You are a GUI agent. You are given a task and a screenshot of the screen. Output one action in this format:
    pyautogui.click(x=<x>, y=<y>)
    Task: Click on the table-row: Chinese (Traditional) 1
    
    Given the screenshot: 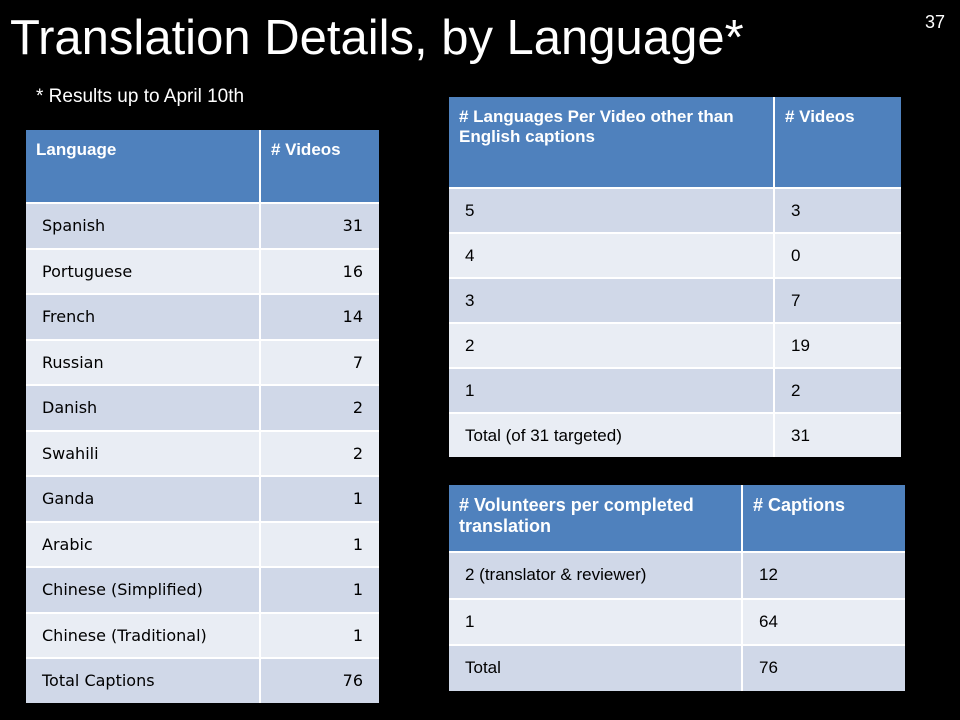 What is the action you would take?
    pyautogui.click(x=202, y=634)
    